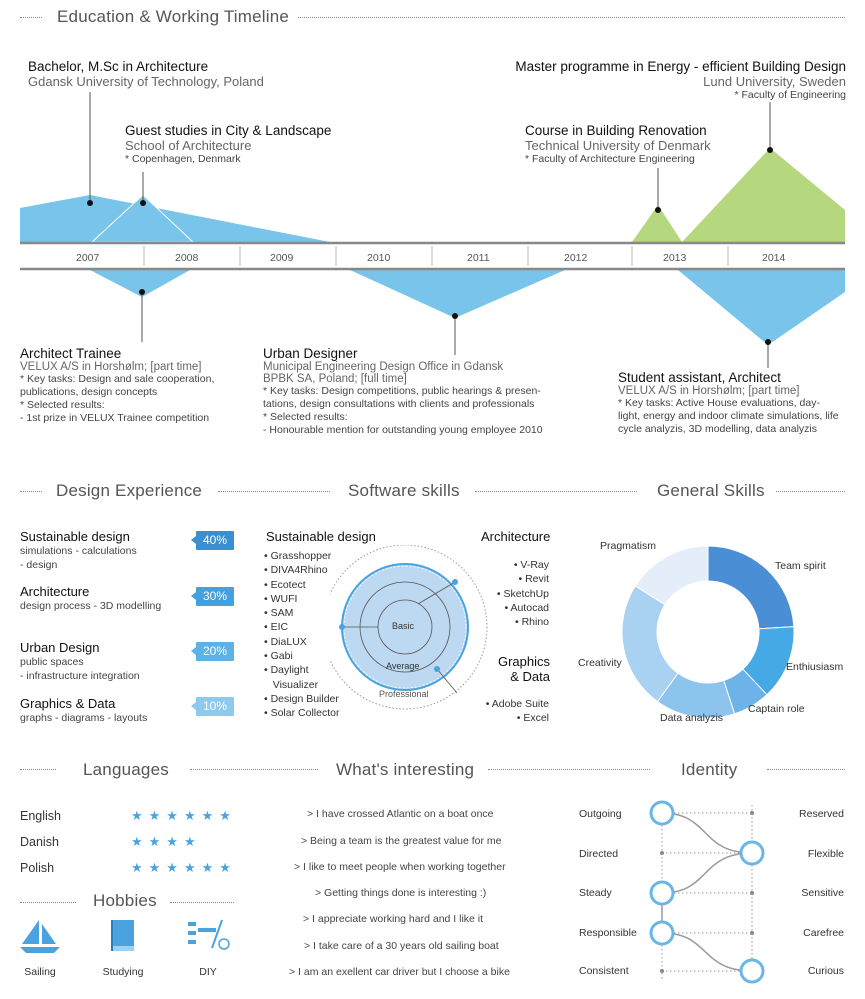 The height and width of the screenshot is (999, 865). Describe the element at coordinates (825, 854) in the screenshot. I see `identity-right: Flexible` at that location.